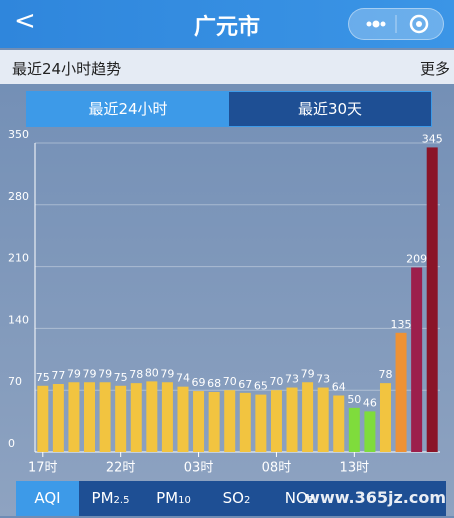 This screenshot has width=454, height=518. Describe the element at coordinates (199, 382) in the screenshot. I see `value-label: 69` at that location.